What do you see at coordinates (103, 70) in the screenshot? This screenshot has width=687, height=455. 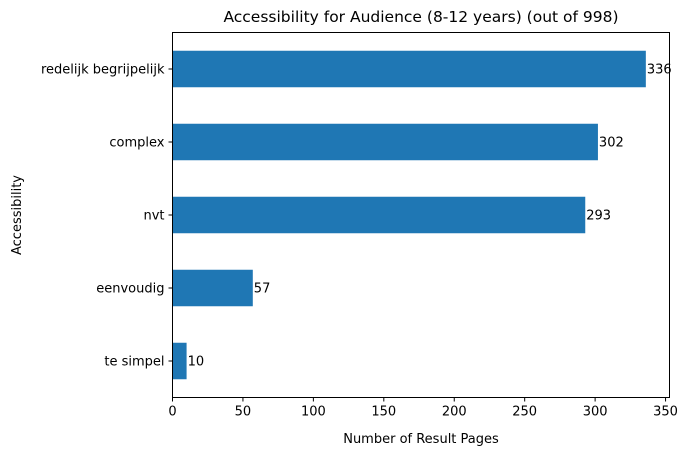 I see `y-tick-label: redelijk begrijpelijk` at bounding box center [103, 70].